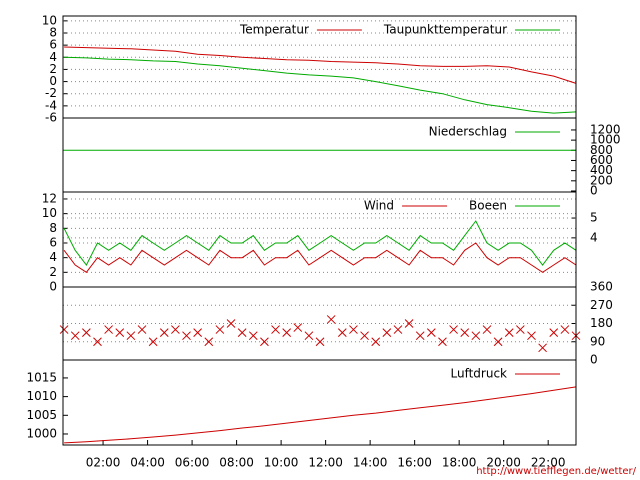 The image size is (640, 480). What do you see at coordinates (53, 272) in the screenshot?
I see `y-tick-label: 2` at bounding box center [53, 272].